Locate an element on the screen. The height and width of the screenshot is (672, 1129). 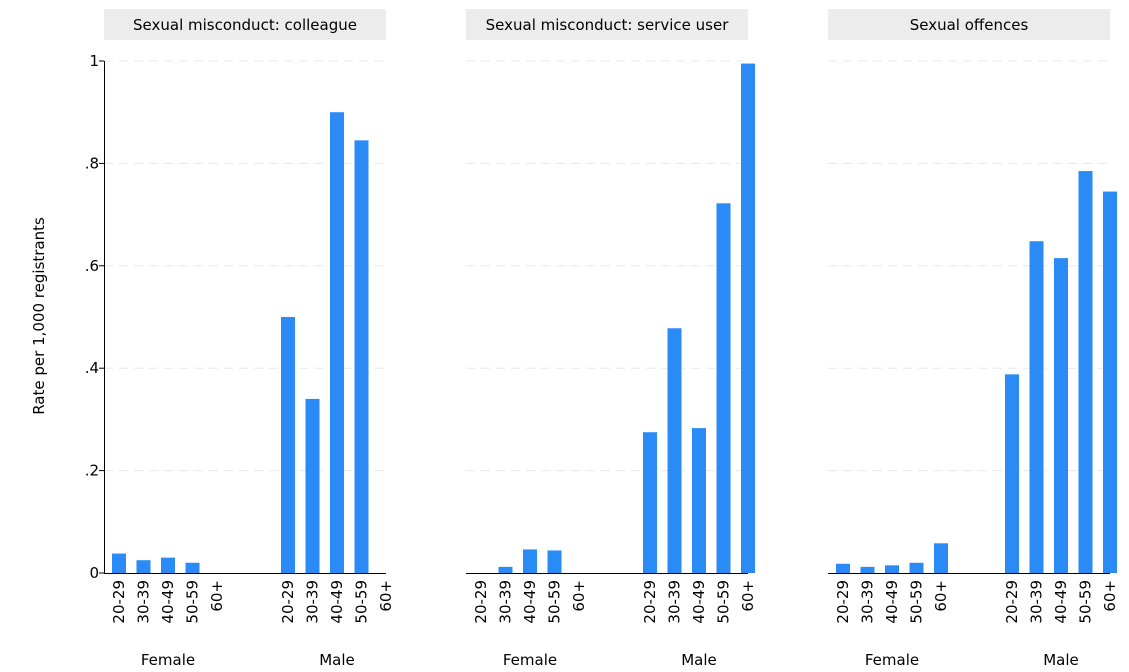
y-tick-label: .6 is located at coordinates (92, 266).